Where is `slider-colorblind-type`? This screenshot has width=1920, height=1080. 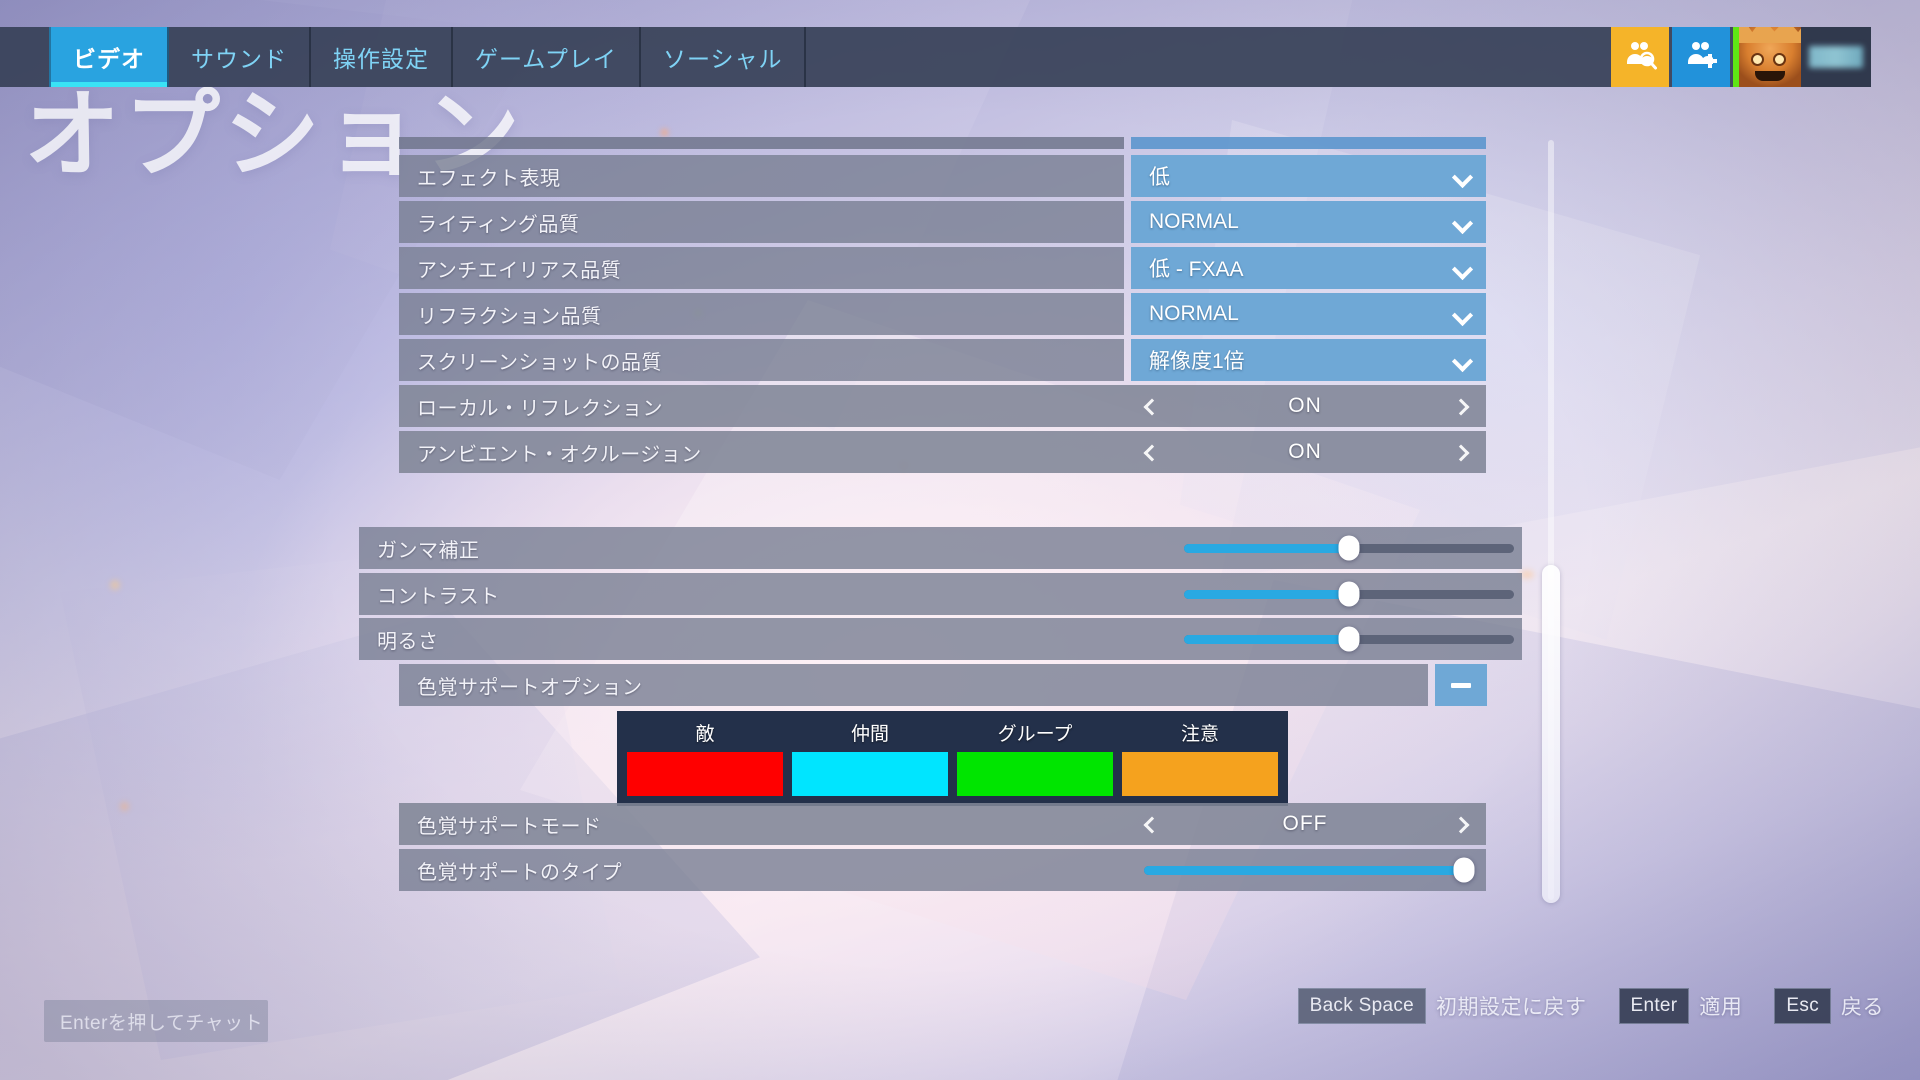
slider-colorblind-type is located at coordinates (1309, 870).